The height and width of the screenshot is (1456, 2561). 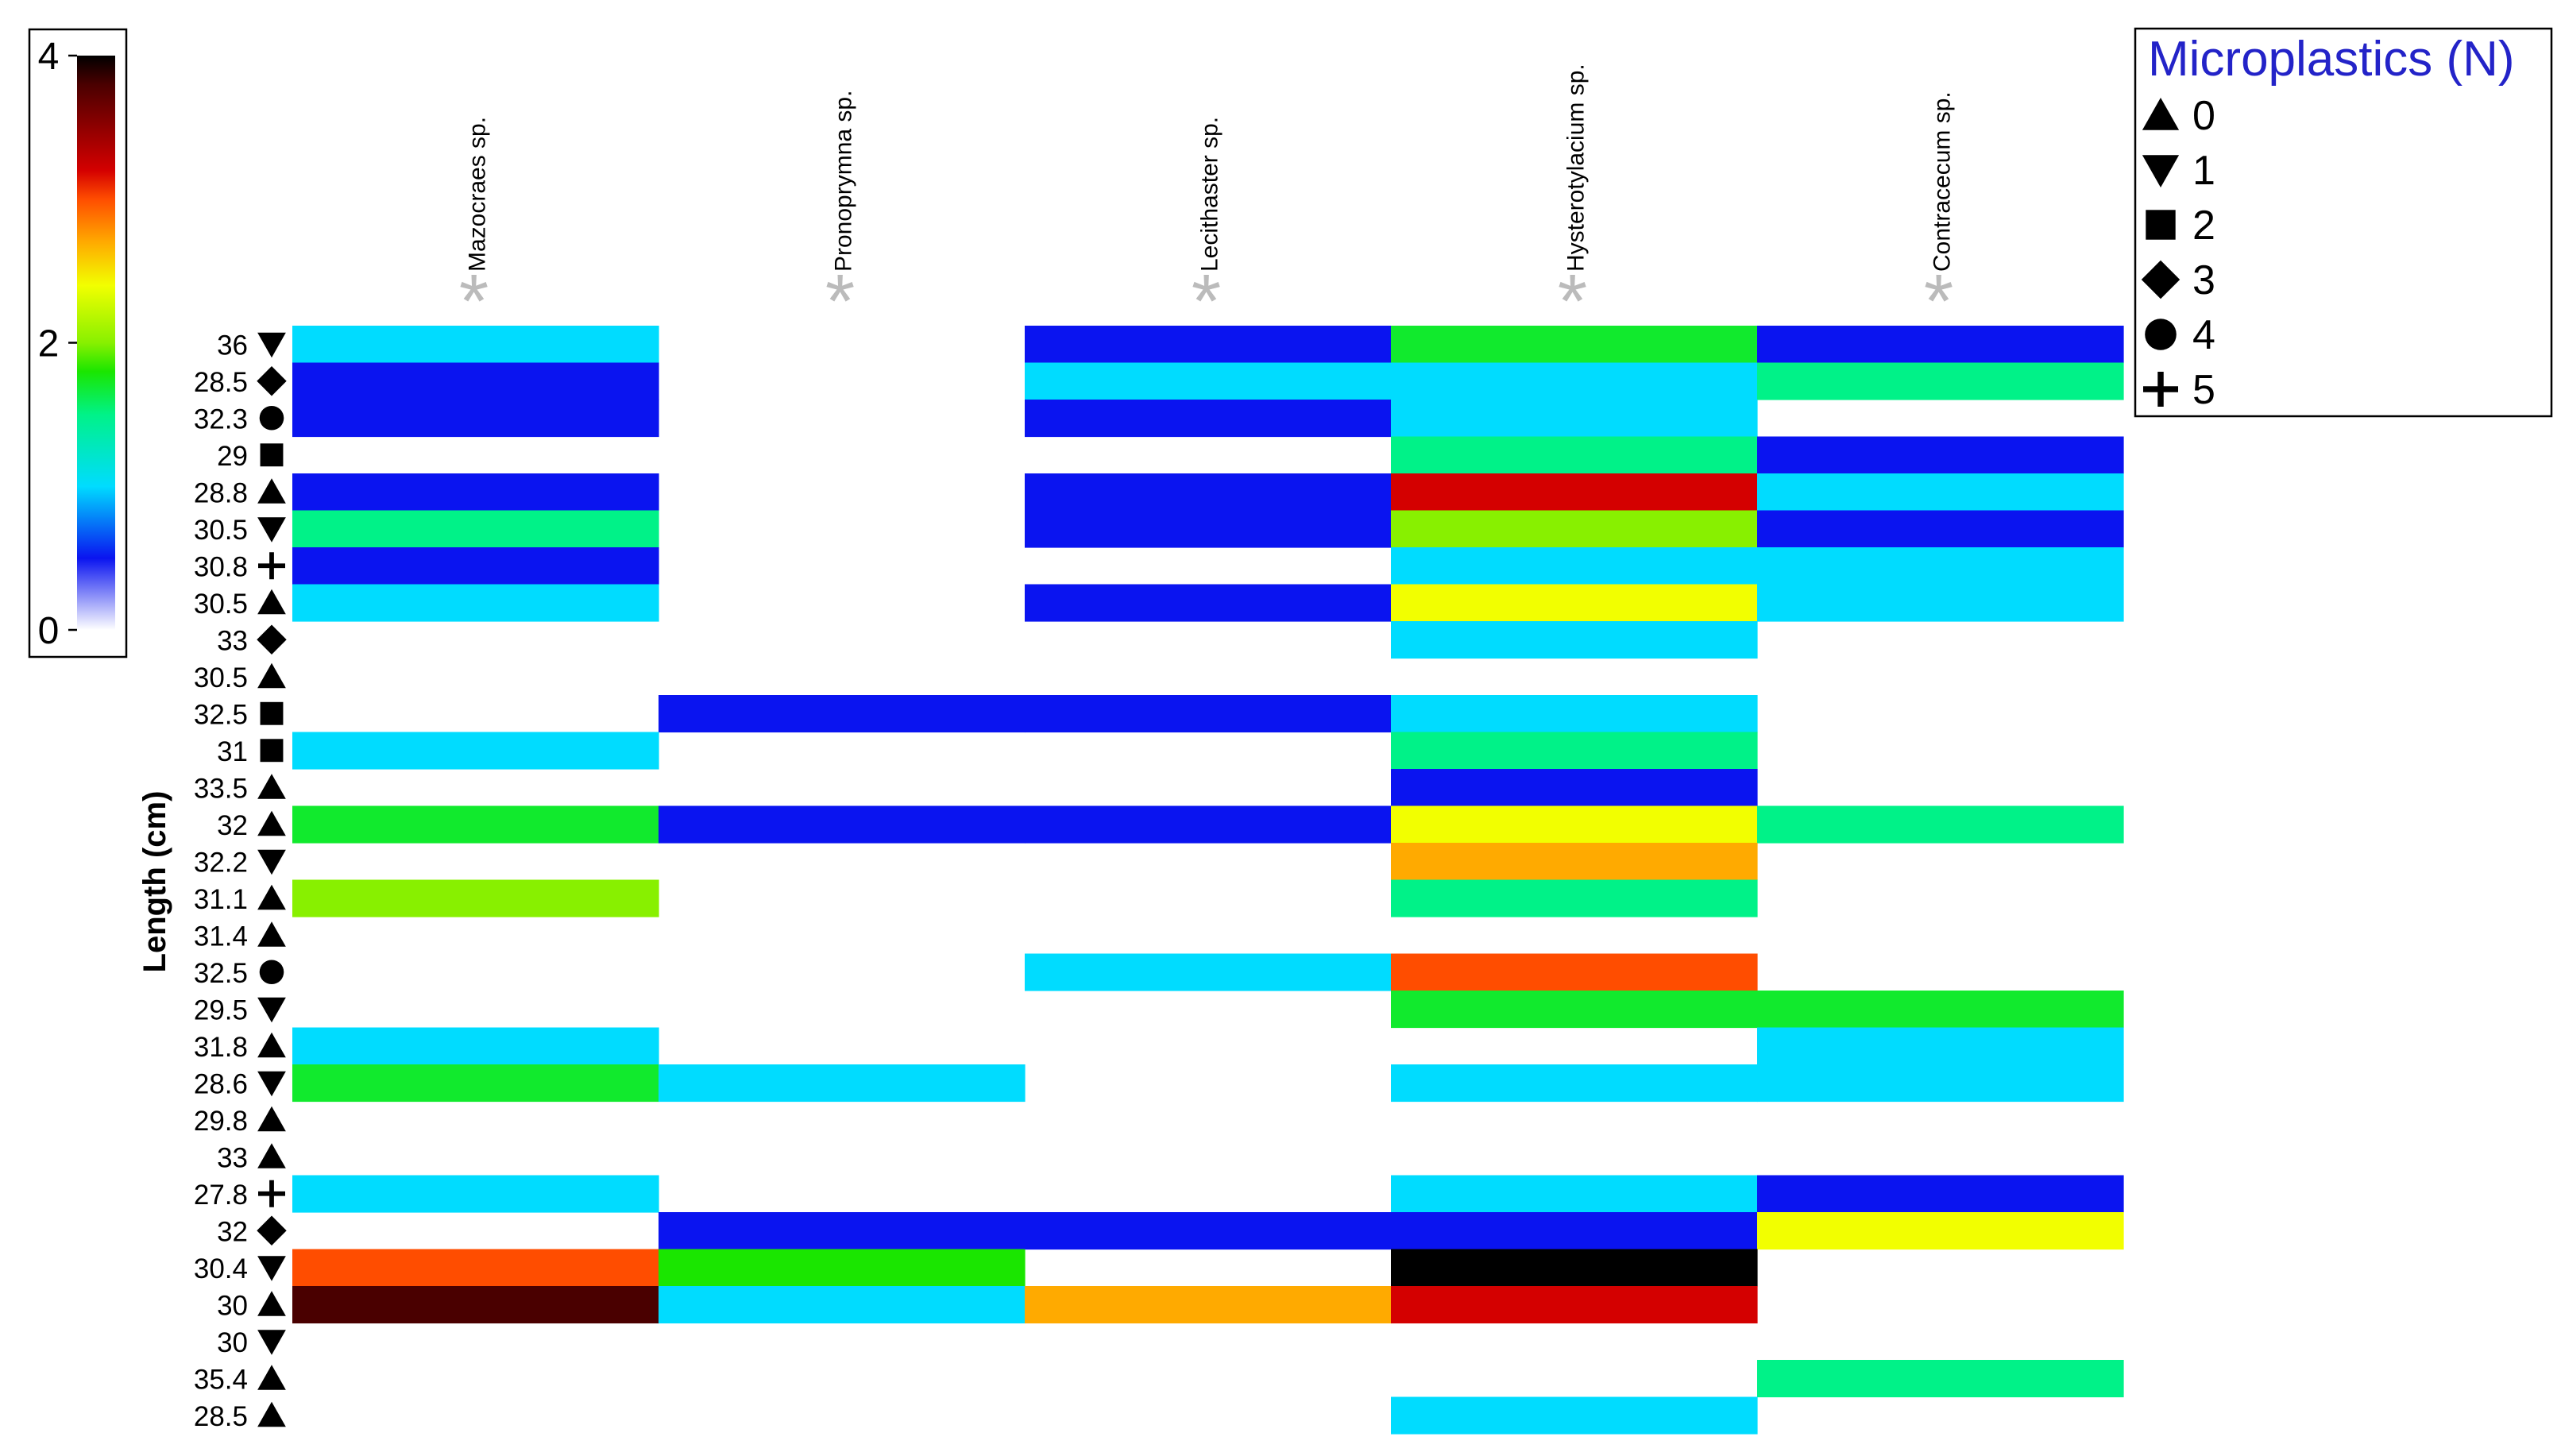 I want to click on legend-entry-label: 0, so click(x=2203, y=116).